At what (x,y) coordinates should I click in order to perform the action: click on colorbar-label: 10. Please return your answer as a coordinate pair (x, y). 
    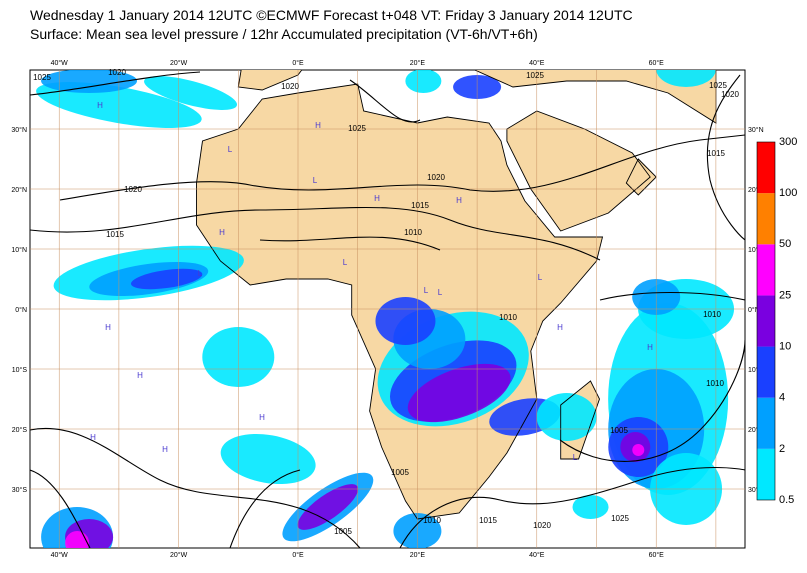
    Looking at the image, I should click on (785, 346).